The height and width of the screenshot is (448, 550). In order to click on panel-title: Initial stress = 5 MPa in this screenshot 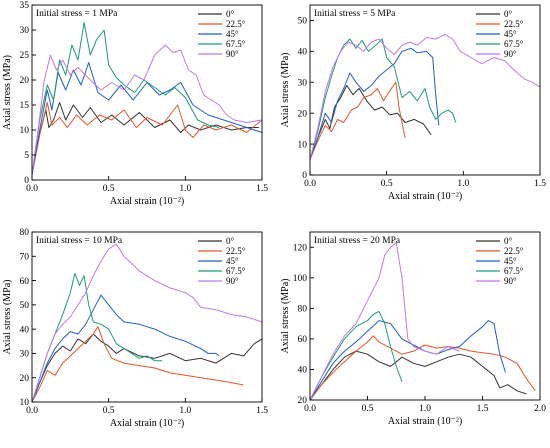, I will do `click(355, 14)`.